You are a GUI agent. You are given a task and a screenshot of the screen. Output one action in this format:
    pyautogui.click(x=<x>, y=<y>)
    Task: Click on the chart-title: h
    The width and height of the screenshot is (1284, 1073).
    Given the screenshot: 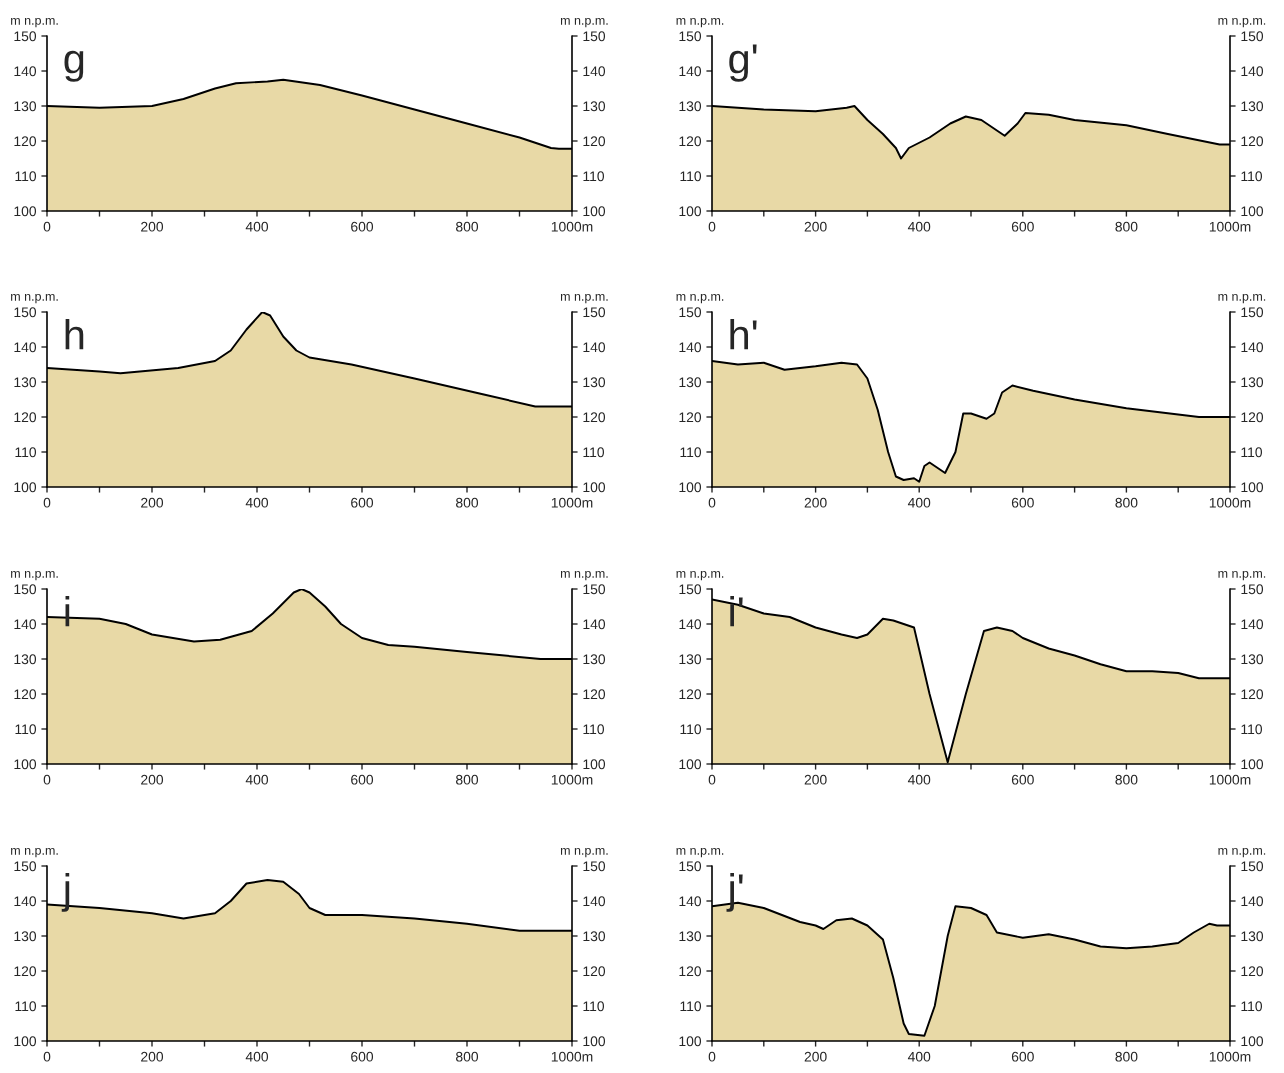 What is the action you would take?
    pyautogui.click(x=74, y=334)
    